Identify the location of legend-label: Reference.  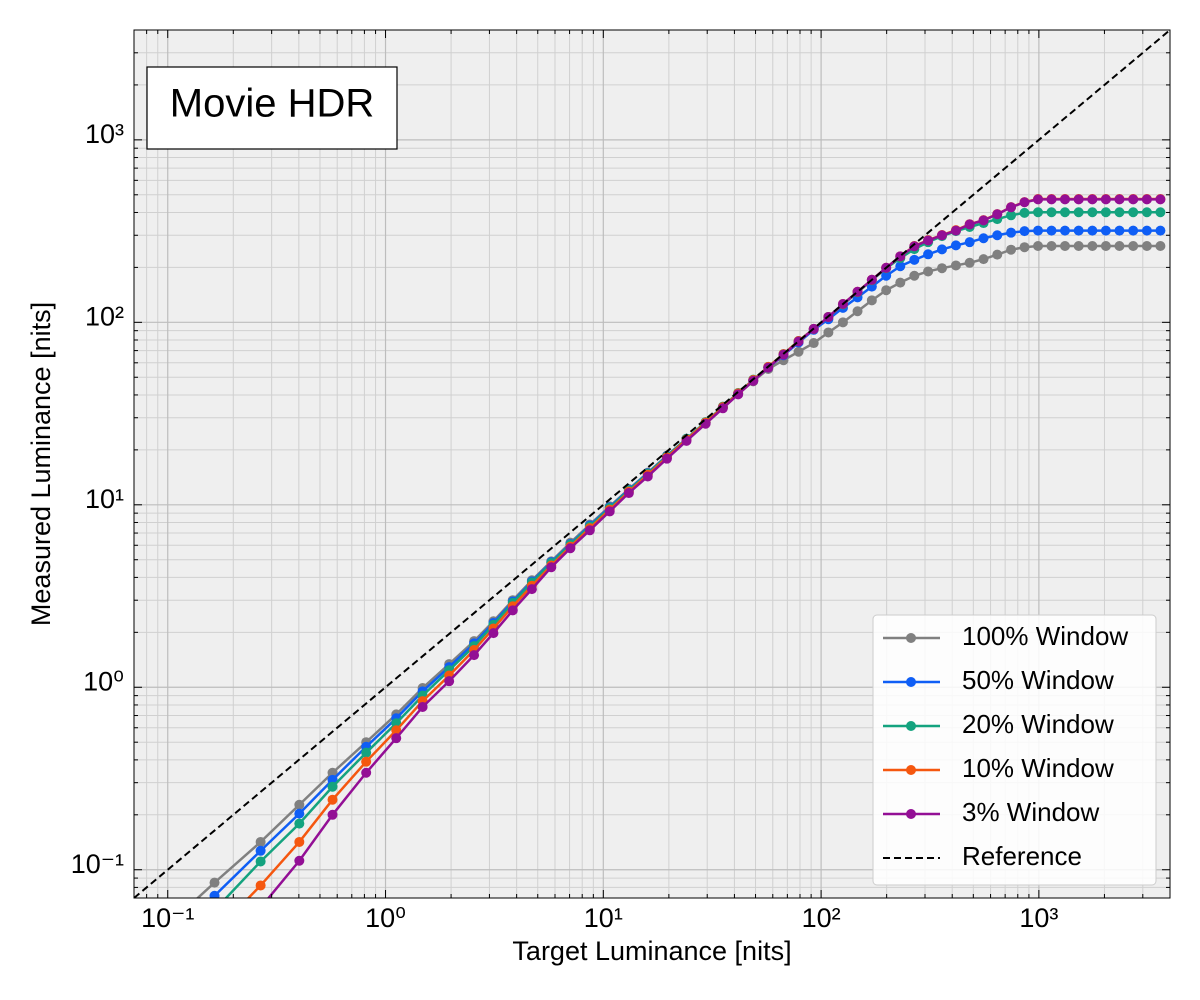
(1022, 856).